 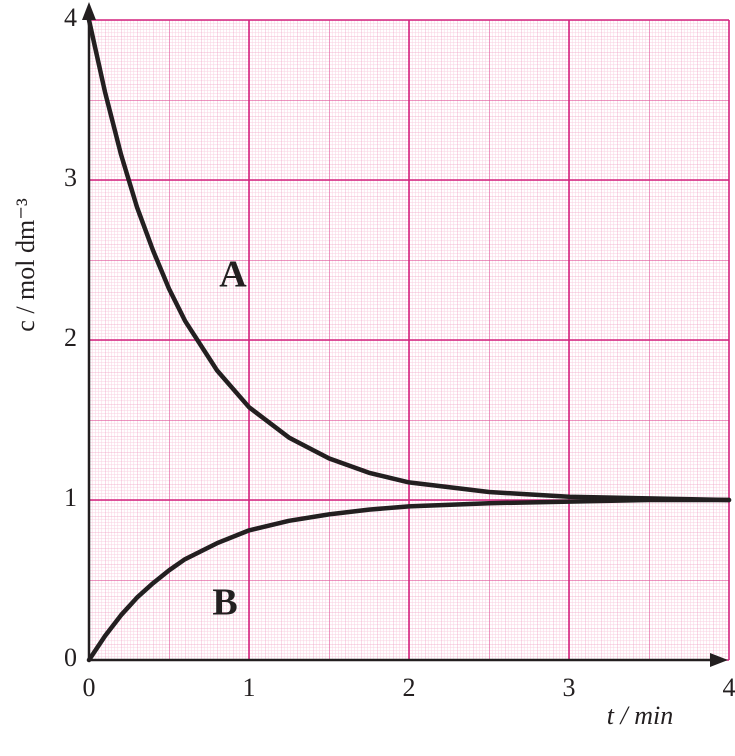 I want to click on x-tick-label: 2, so click(x=409, y=687).